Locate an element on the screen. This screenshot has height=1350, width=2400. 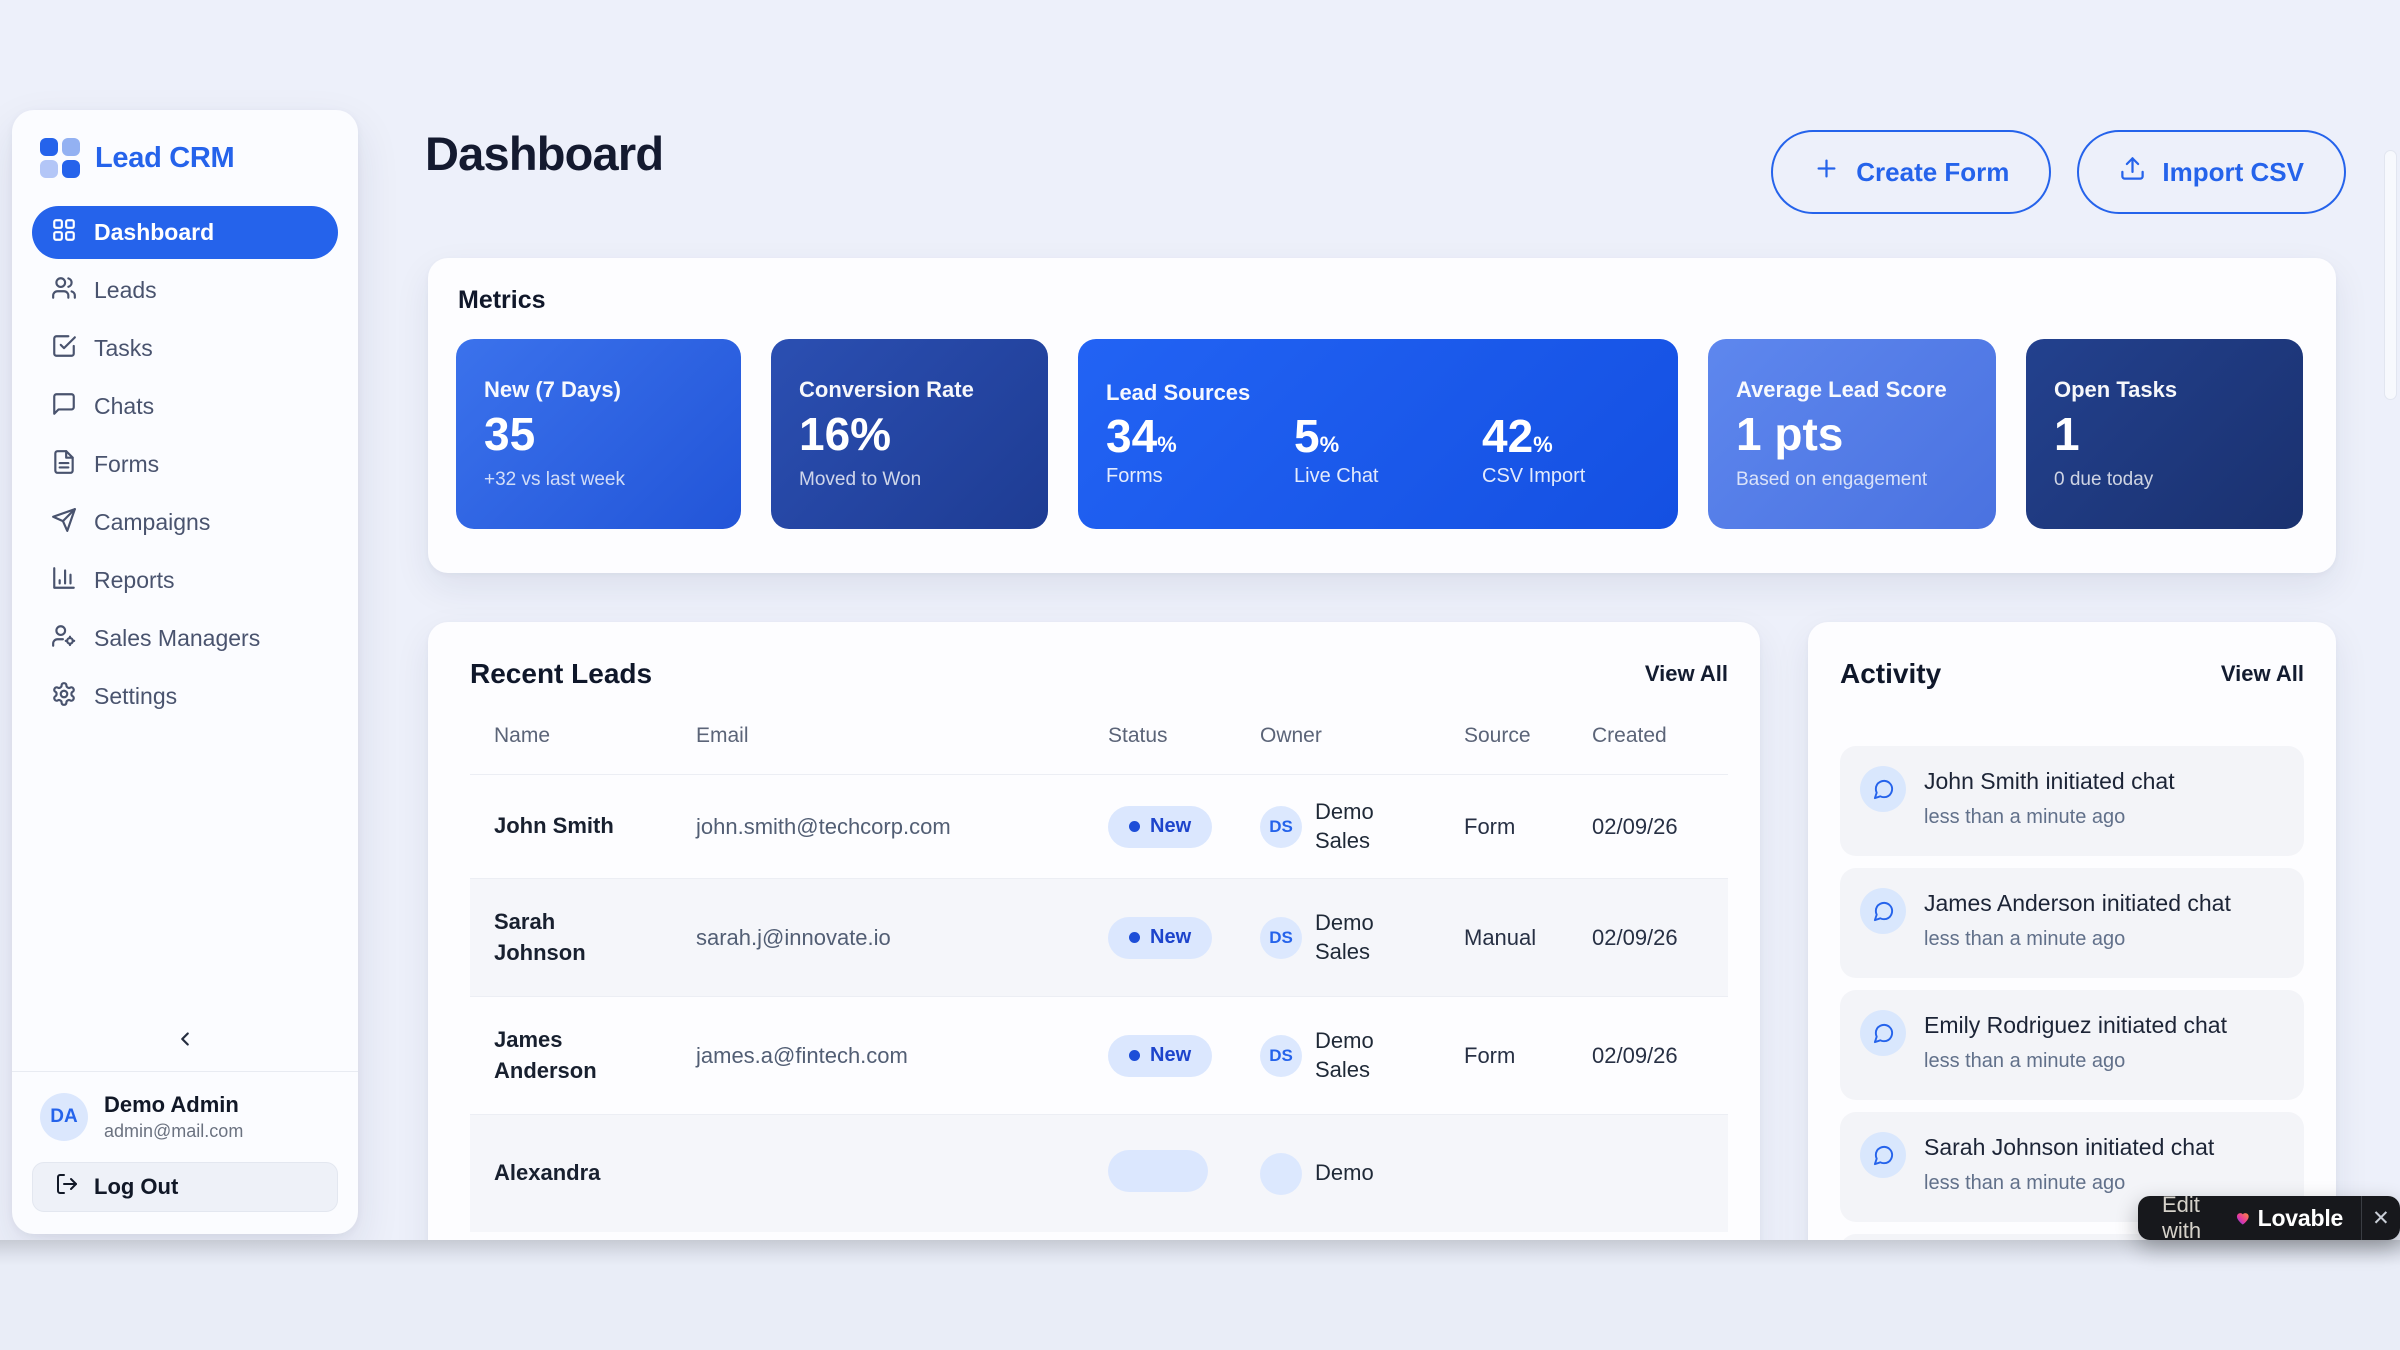
lead-name: Sarah Johnson is located at coordinates (540, 936).